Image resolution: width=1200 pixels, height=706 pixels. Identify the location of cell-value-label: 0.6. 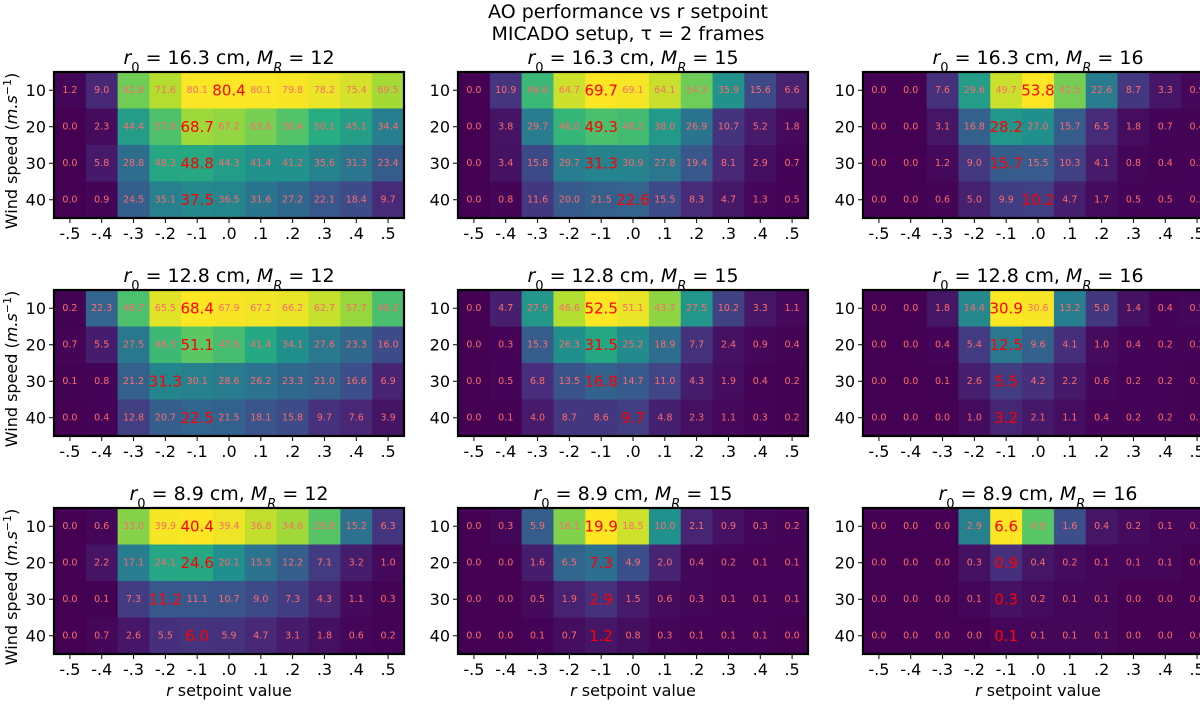
(1101, 381).